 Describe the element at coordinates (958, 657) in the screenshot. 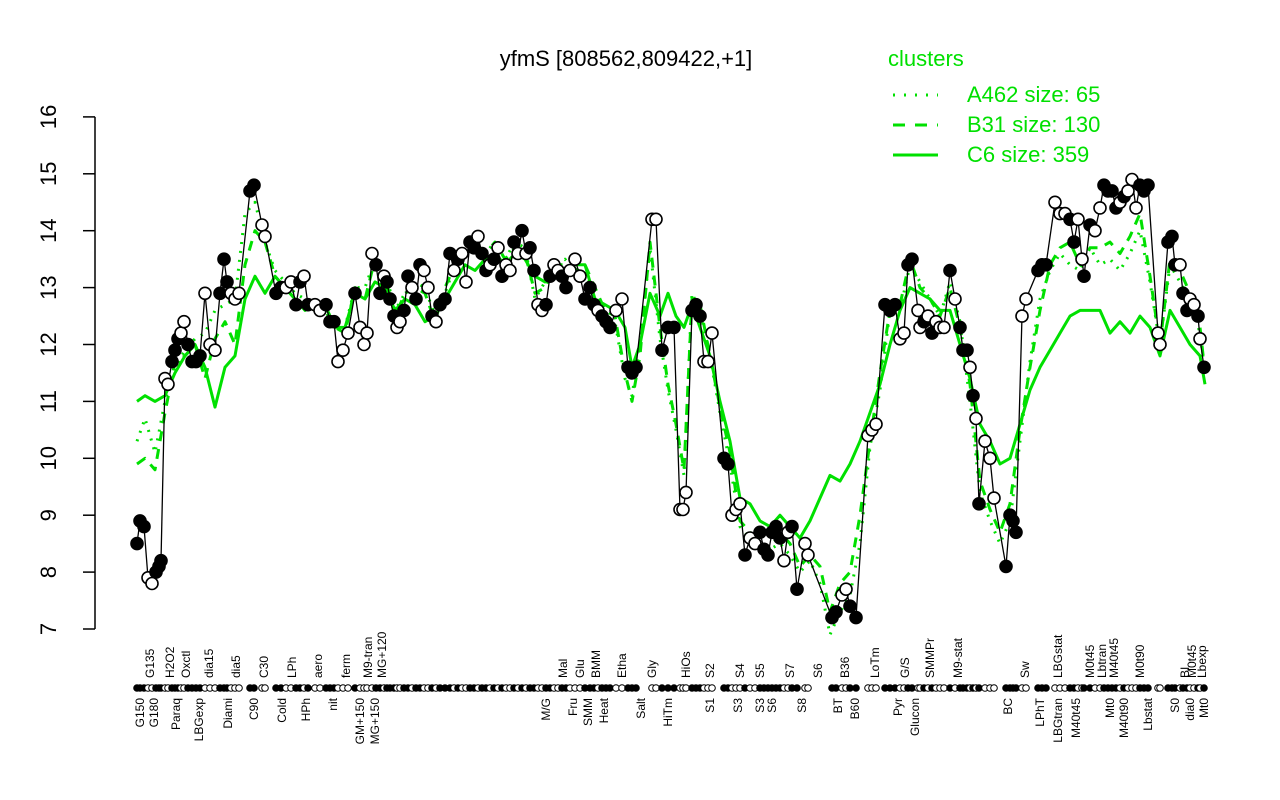

I see `x-label-top: M9-stat` at that location.